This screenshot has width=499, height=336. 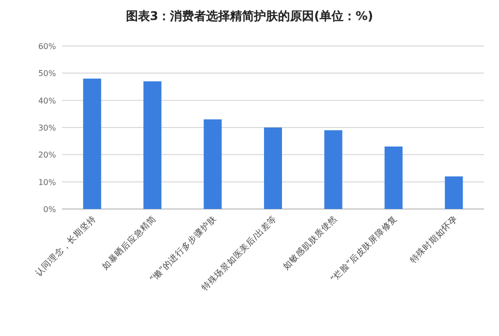 What do you see at coordinates (47, 128) in the screenshot?
I see `y-tick-label: 30%` at bounding box center [47, 128].